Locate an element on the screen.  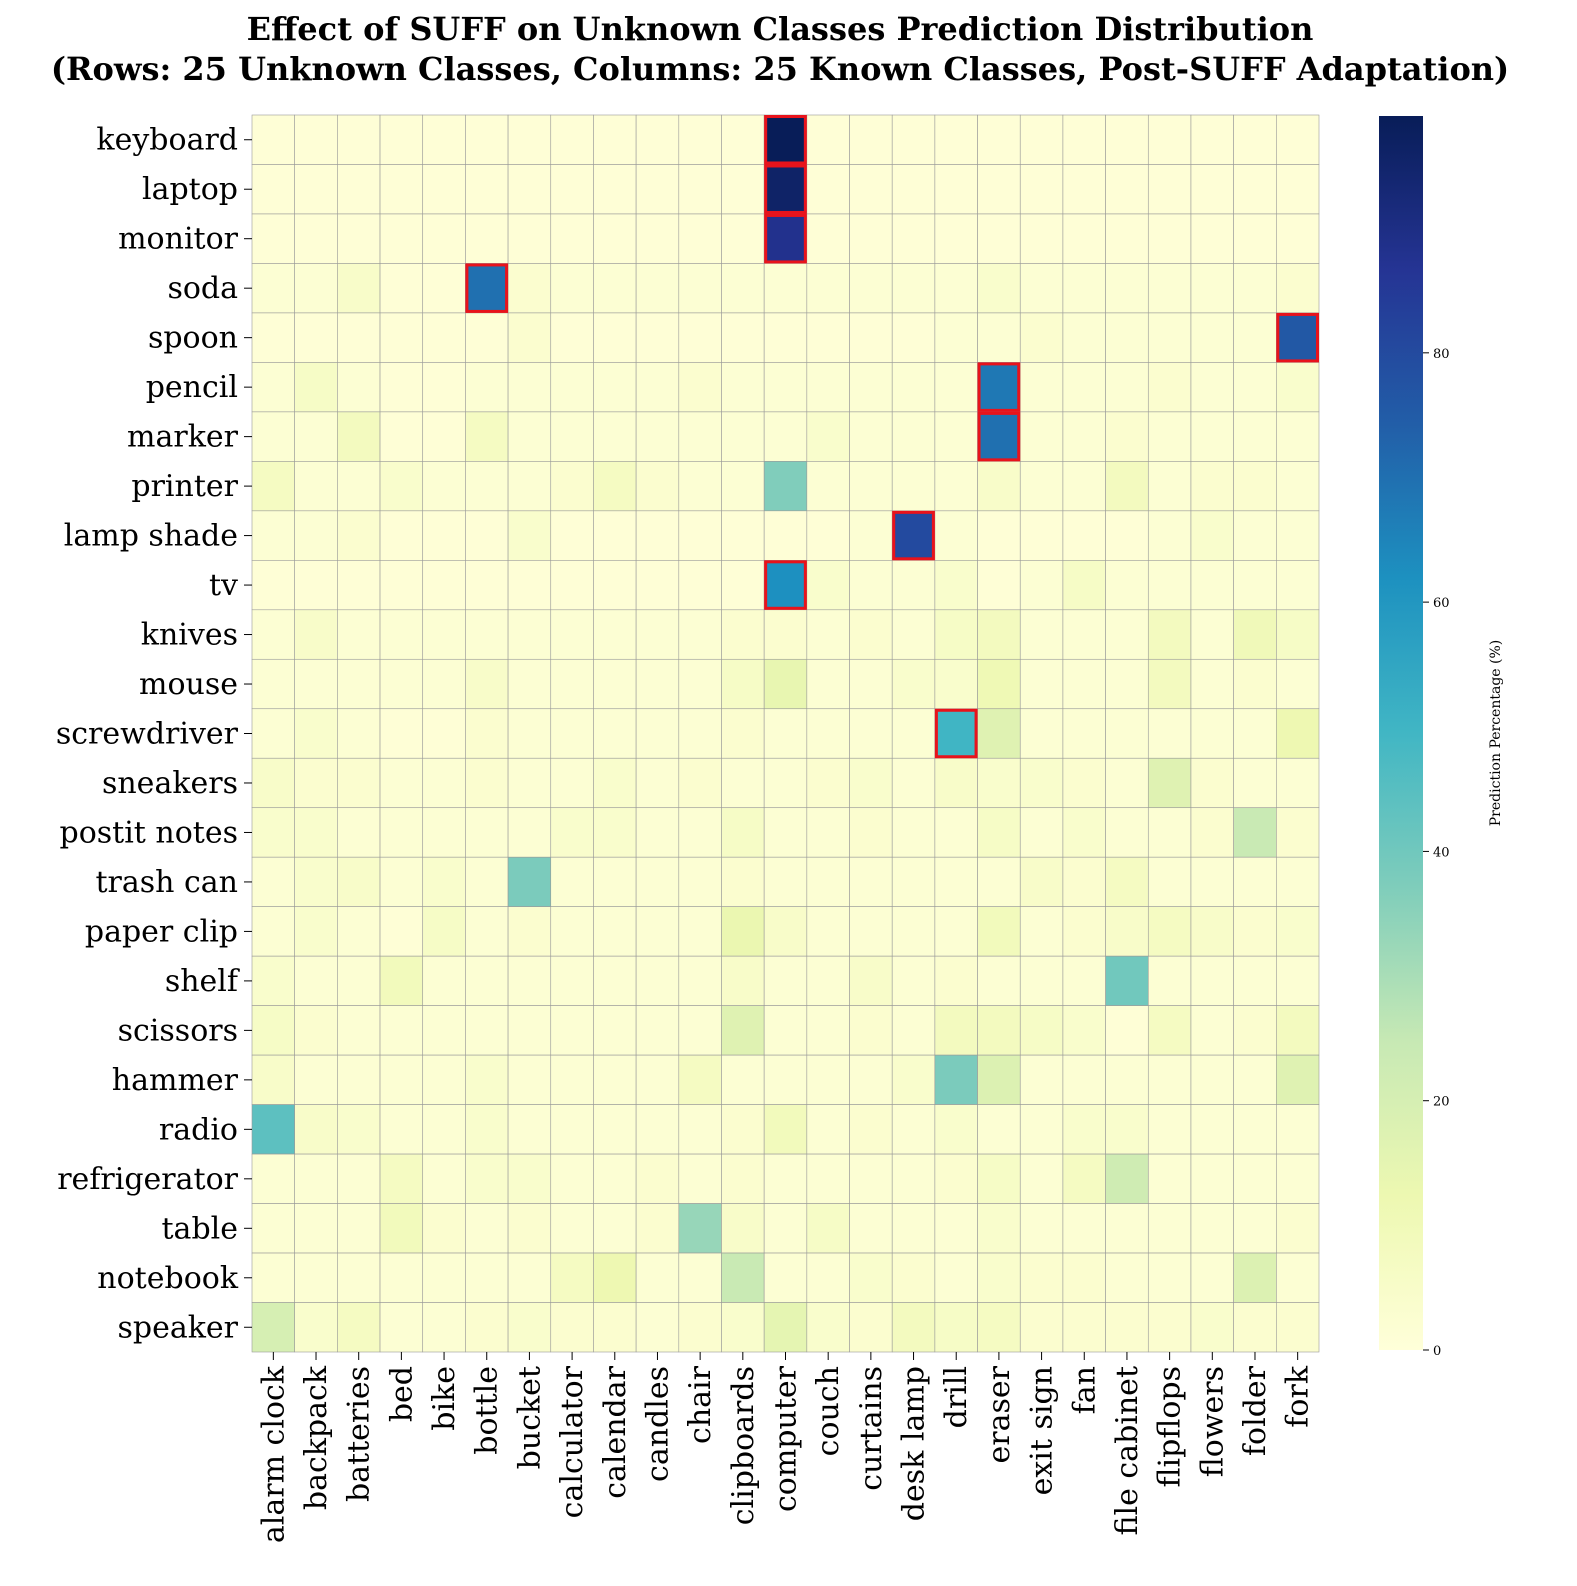
column-label: calculator is located at coordinates (572, 1441).